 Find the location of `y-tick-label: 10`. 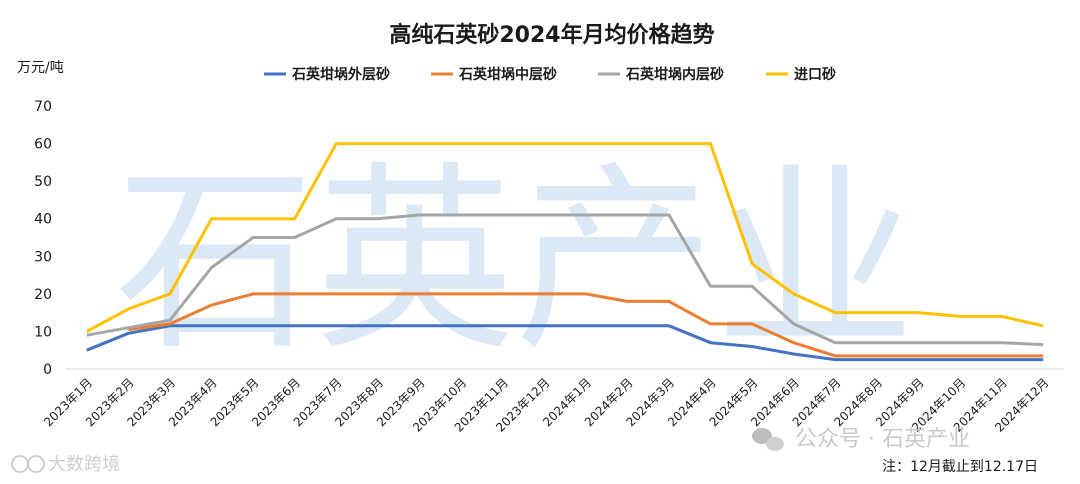

y-tick-label: 10 is located at coordinates (43, 332).